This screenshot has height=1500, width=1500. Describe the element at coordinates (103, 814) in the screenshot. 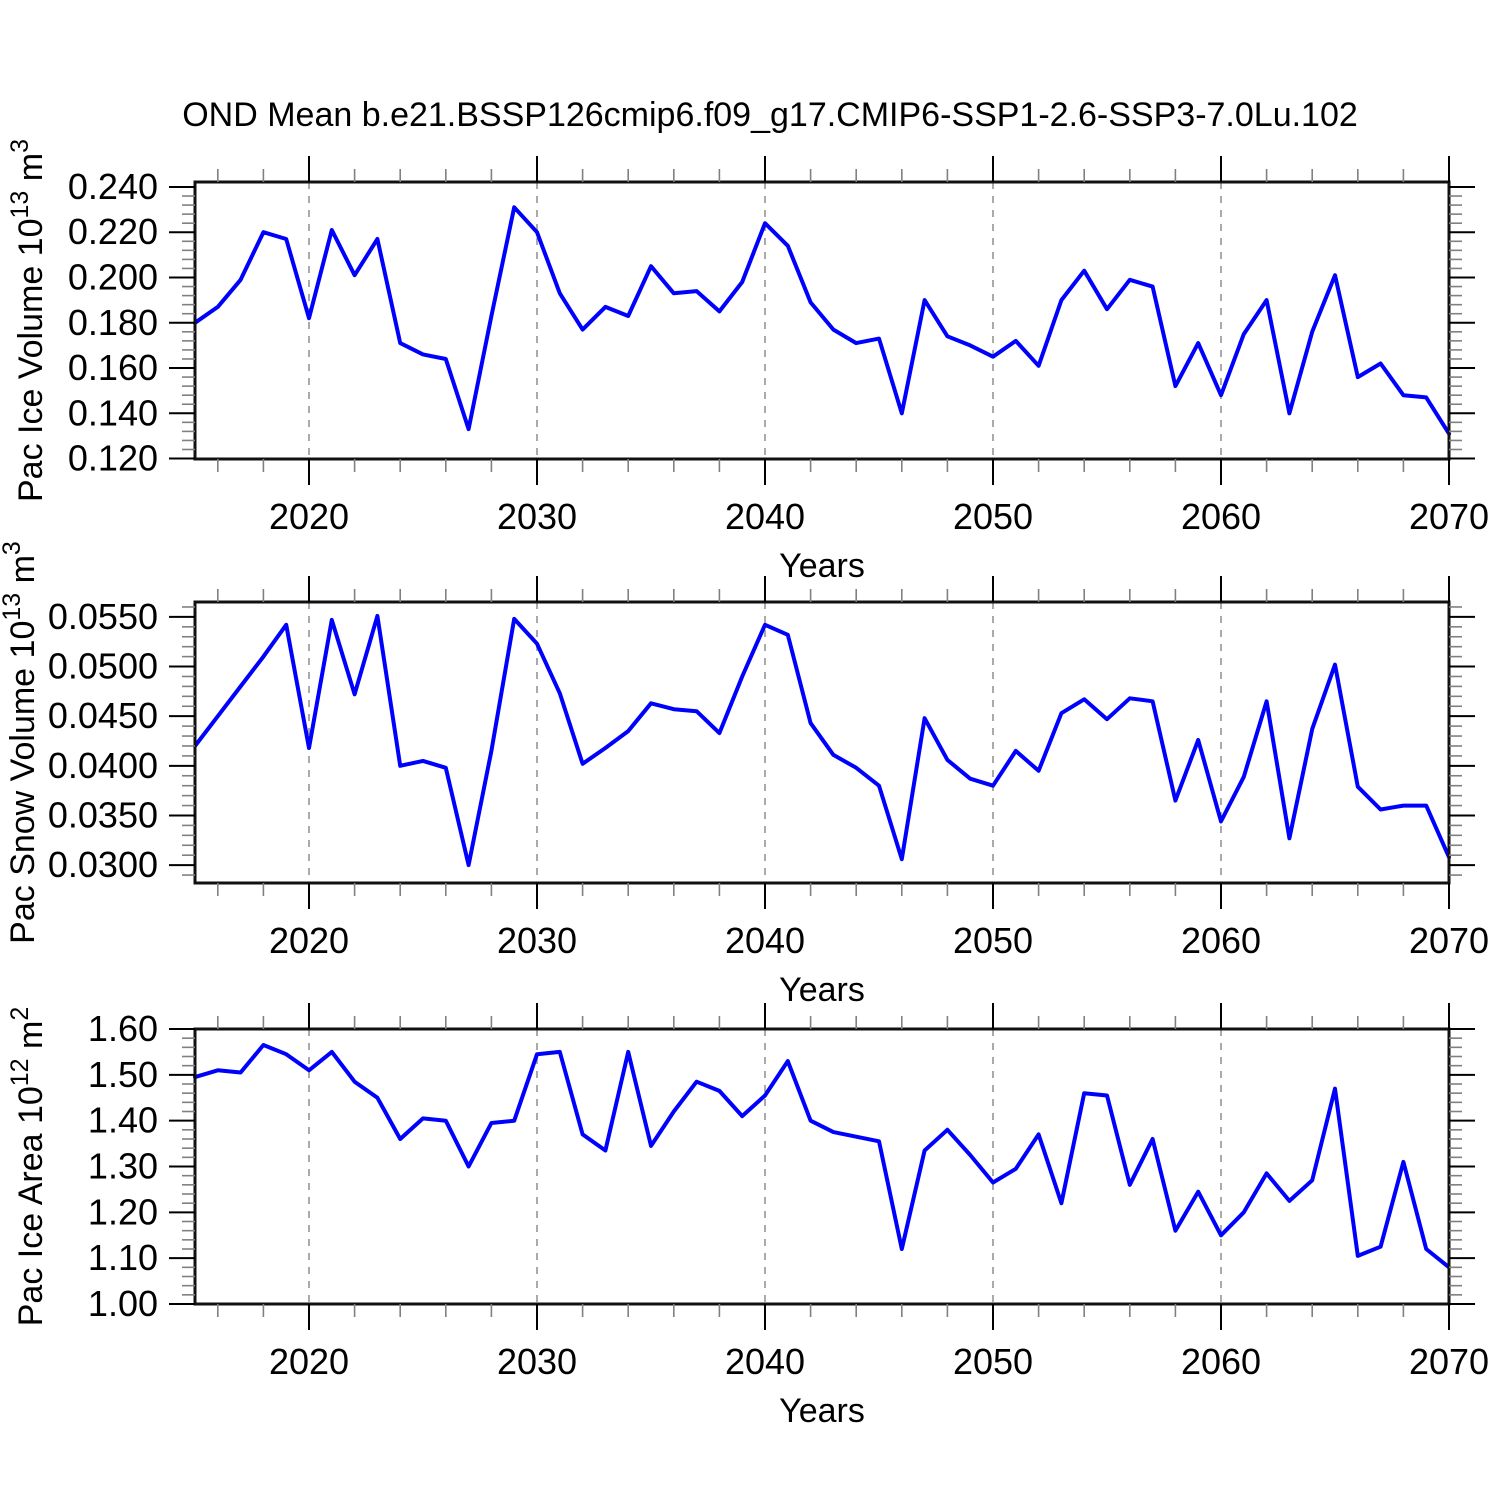

I see `y-tick-label: 0.0350` at that location.